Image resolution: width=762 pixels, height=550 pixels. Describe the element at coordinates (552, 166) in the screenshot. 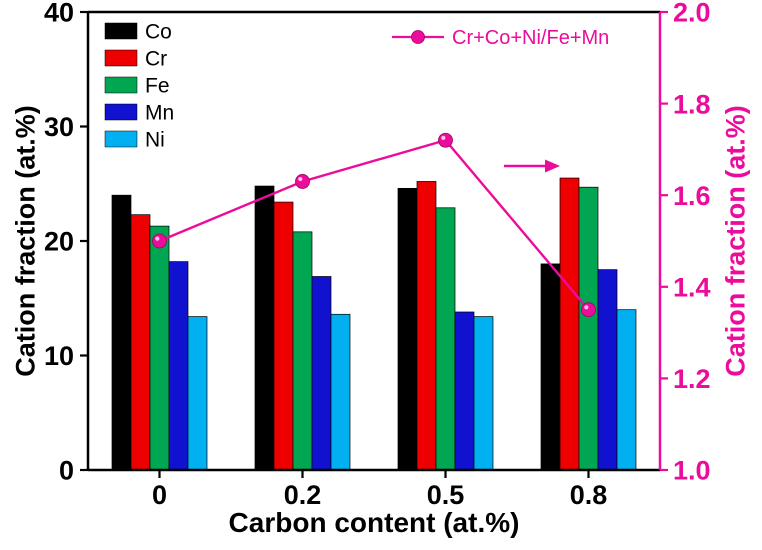

I see `right-axis-arrow-head` at that location.